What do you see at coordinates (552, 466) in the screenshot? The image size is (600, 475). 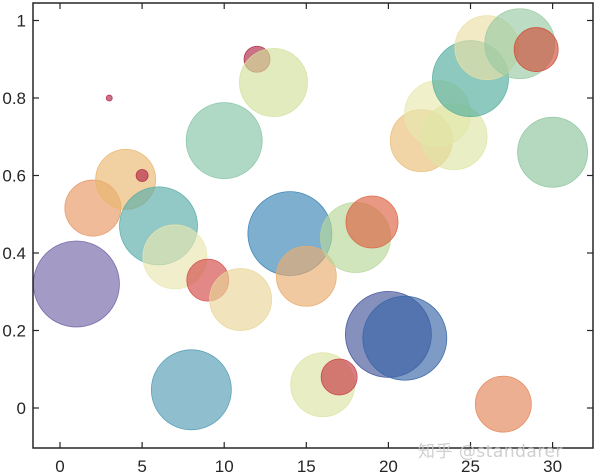 I see `x-tick-label: 30` at bounding box center [552, 466].